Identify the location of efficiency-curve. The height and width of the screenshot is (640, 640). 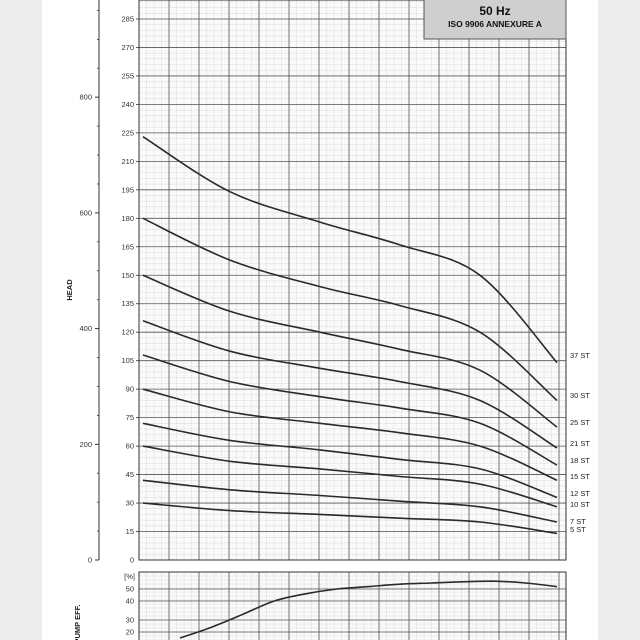
(368, 609).